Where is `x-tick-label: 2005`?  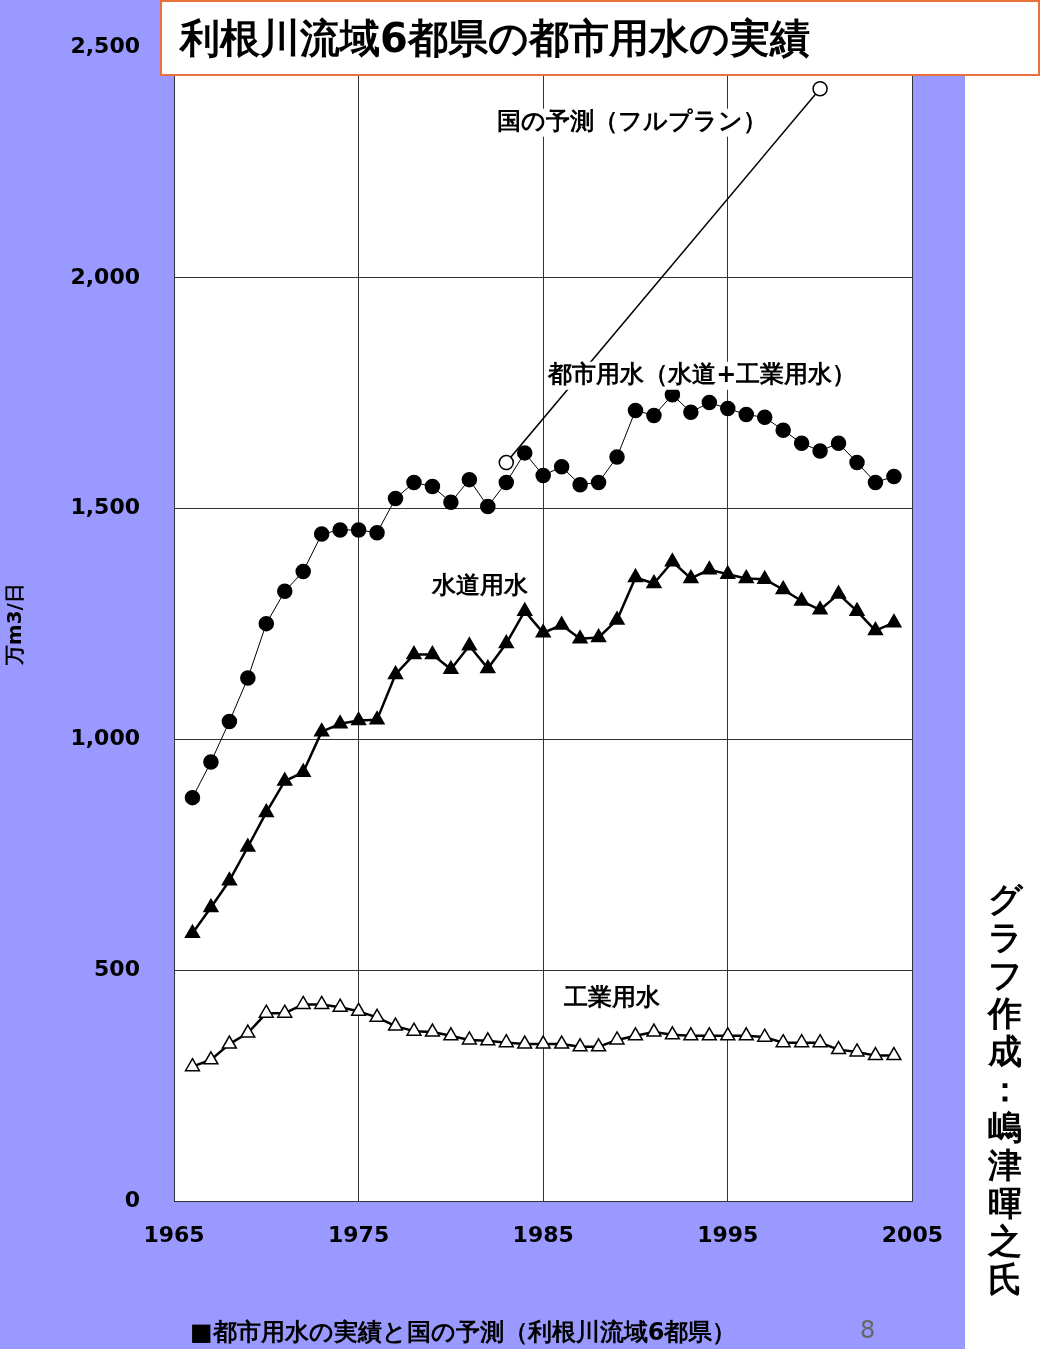 x-tick-label: 2005 is located at coordinates (912, 1234).